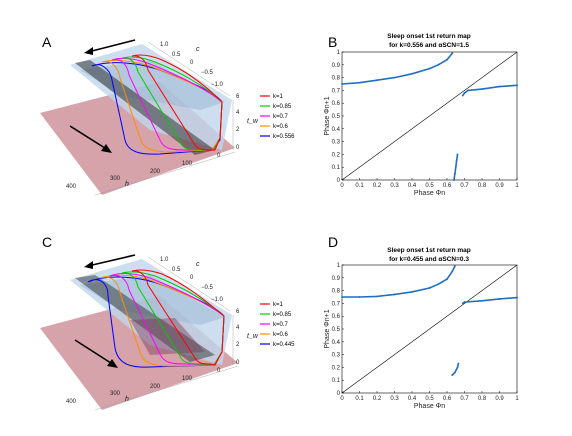  Describe the element at coordinates (219, 156) in the screenshot. I see `h-tick-5: 0` at that location.